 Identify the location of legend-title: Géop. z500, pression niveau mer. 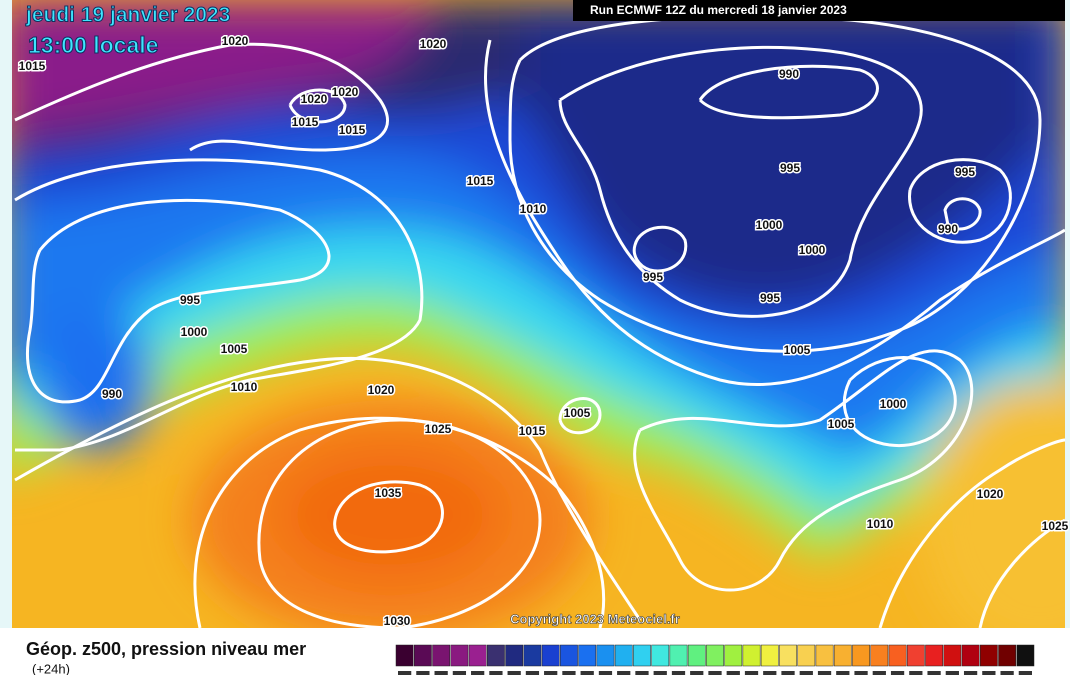
(166, 649).